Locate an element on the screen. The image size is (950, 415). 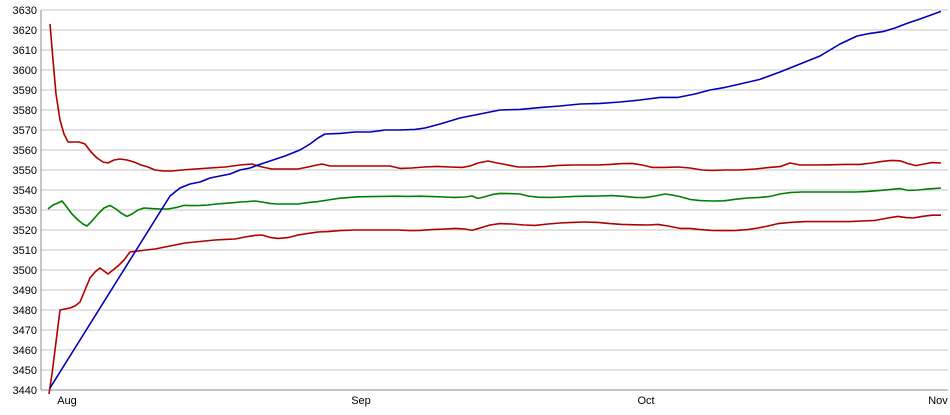
y-tick-label: 3590 is located at coordinates (25, 91).